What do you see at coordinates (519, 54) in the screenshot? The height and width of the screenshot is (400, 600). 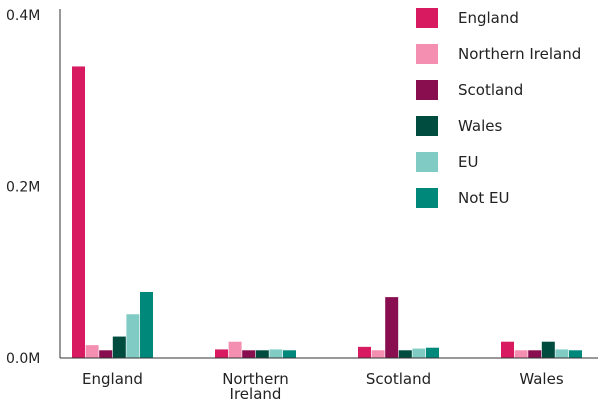 I see `legend-label: Northern Ireland` at bounding box center [519, 54].